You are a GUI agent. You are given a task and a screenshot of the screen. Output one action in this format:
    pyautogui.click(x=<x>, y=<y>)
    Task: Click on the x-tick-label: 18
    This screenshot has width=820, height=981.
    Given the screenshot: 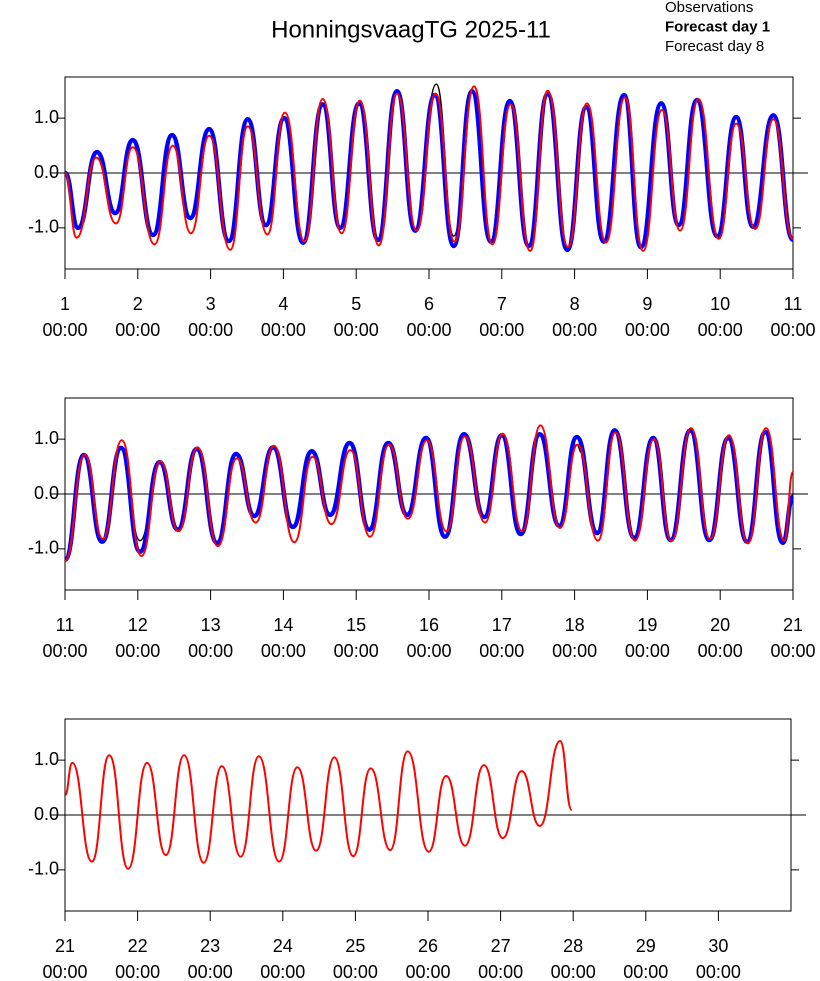 What is the action you would take?
    pyautogui.click(x=575, y=625)
    